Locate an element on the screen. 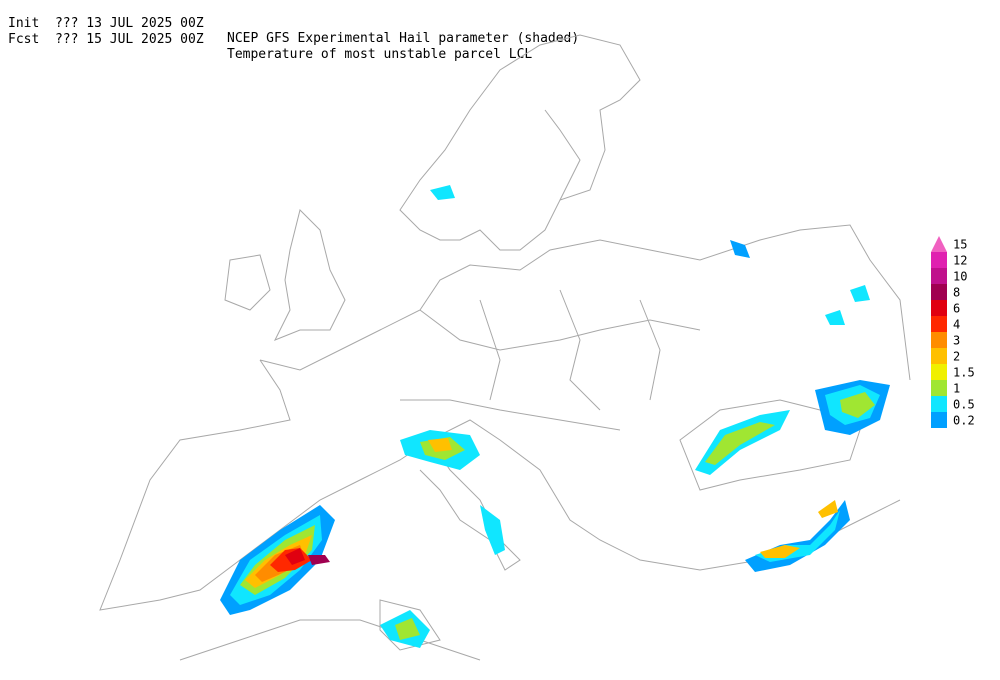  legend-label: 3 is located at coordinates (956, 341).